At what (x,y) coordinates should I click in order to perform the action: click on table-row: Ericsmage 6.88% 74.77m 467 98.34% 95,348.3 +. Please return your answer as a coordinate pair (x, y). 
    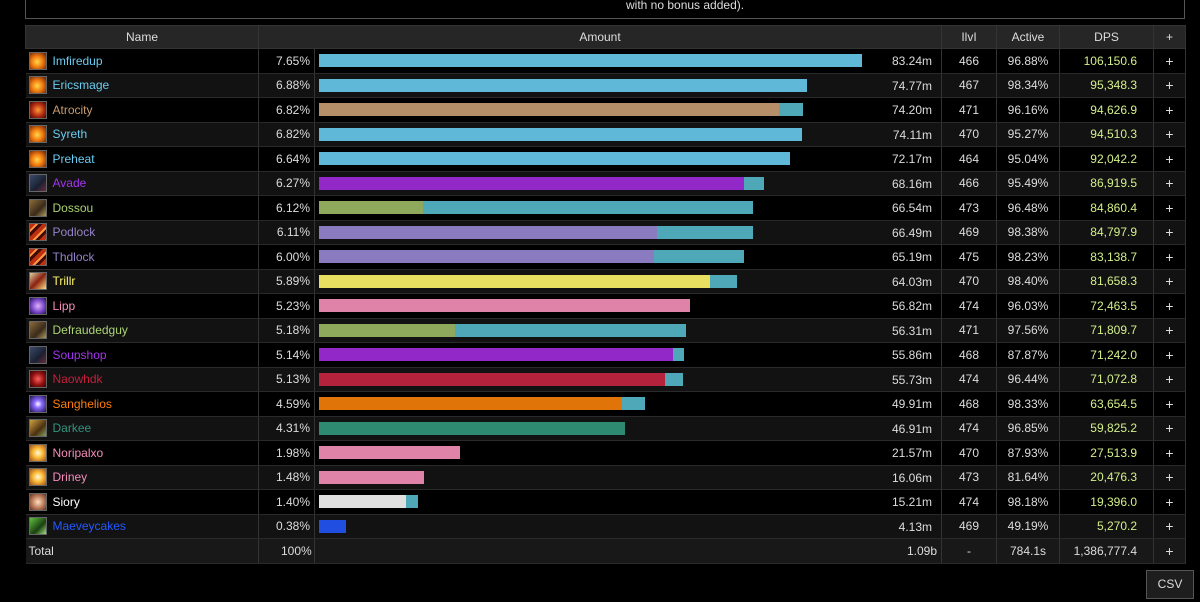
    Looking at the image, I should click on (606, 85).